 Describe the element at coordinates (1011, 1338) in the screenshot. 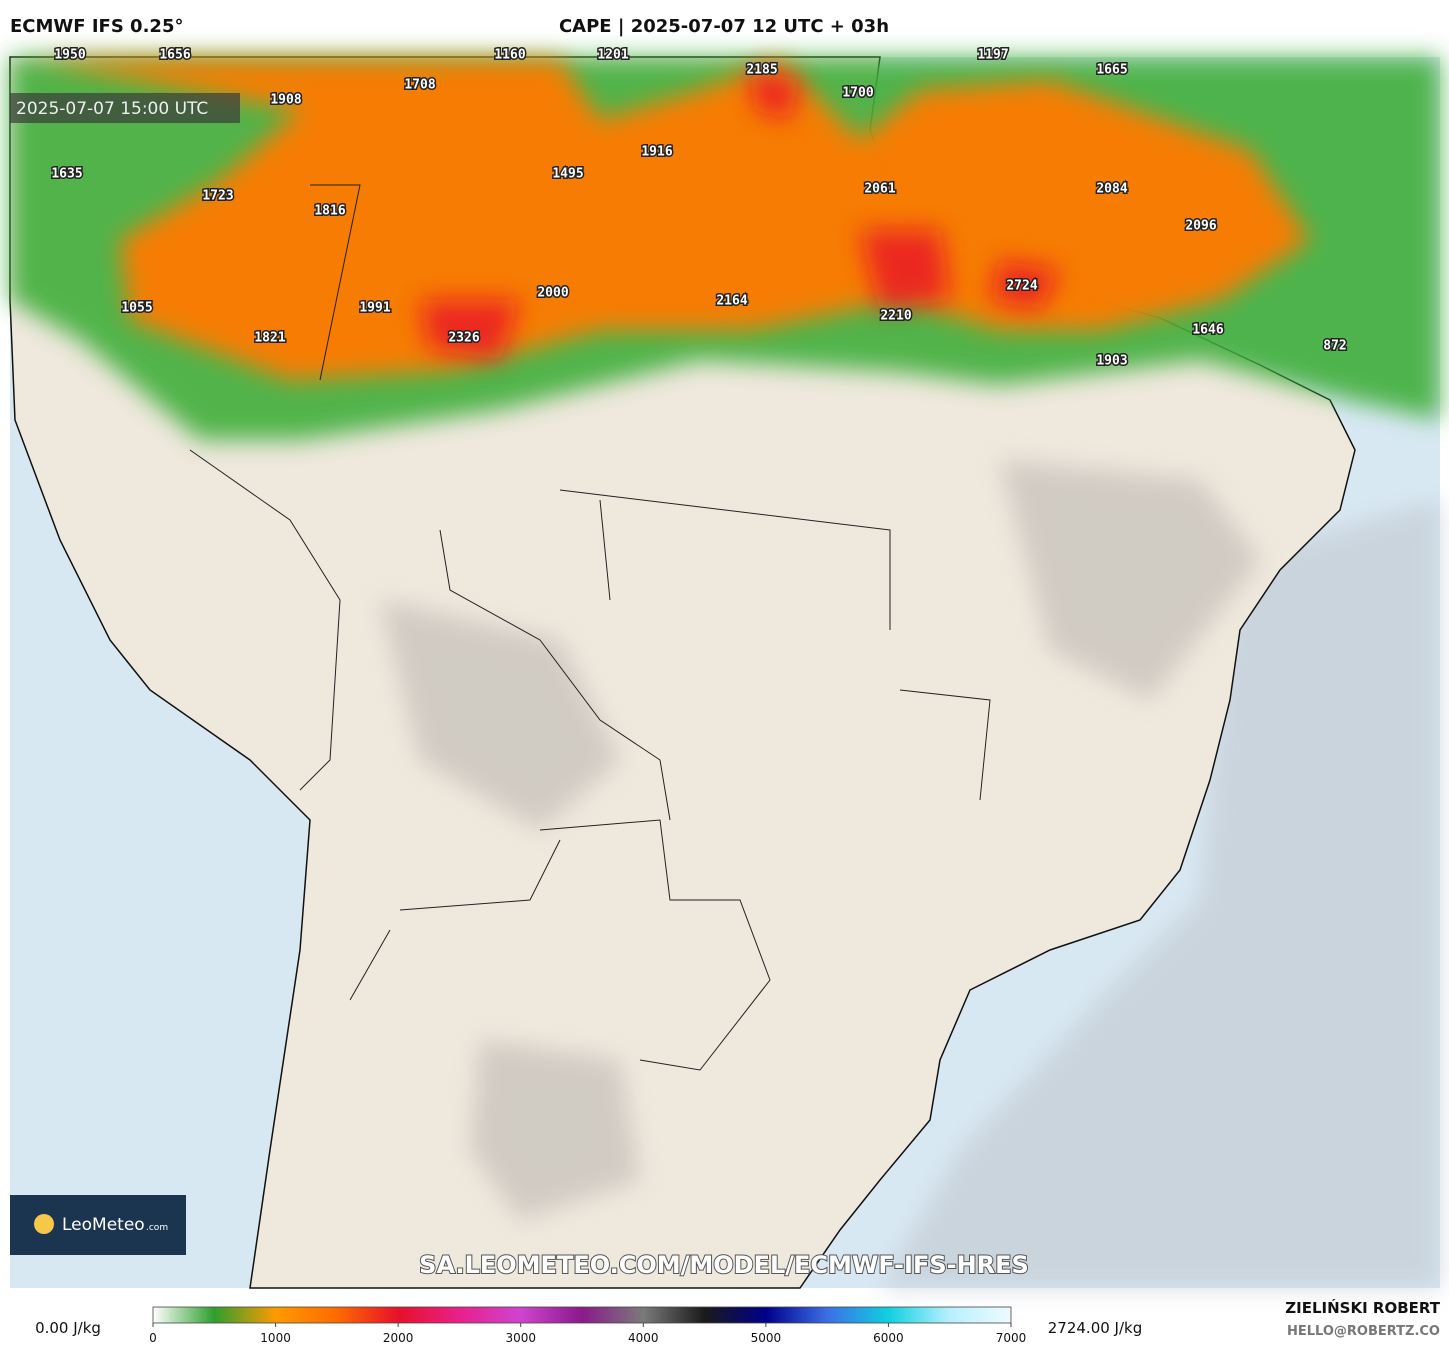

I see `colorbar-tick-label: 7000` at that location.